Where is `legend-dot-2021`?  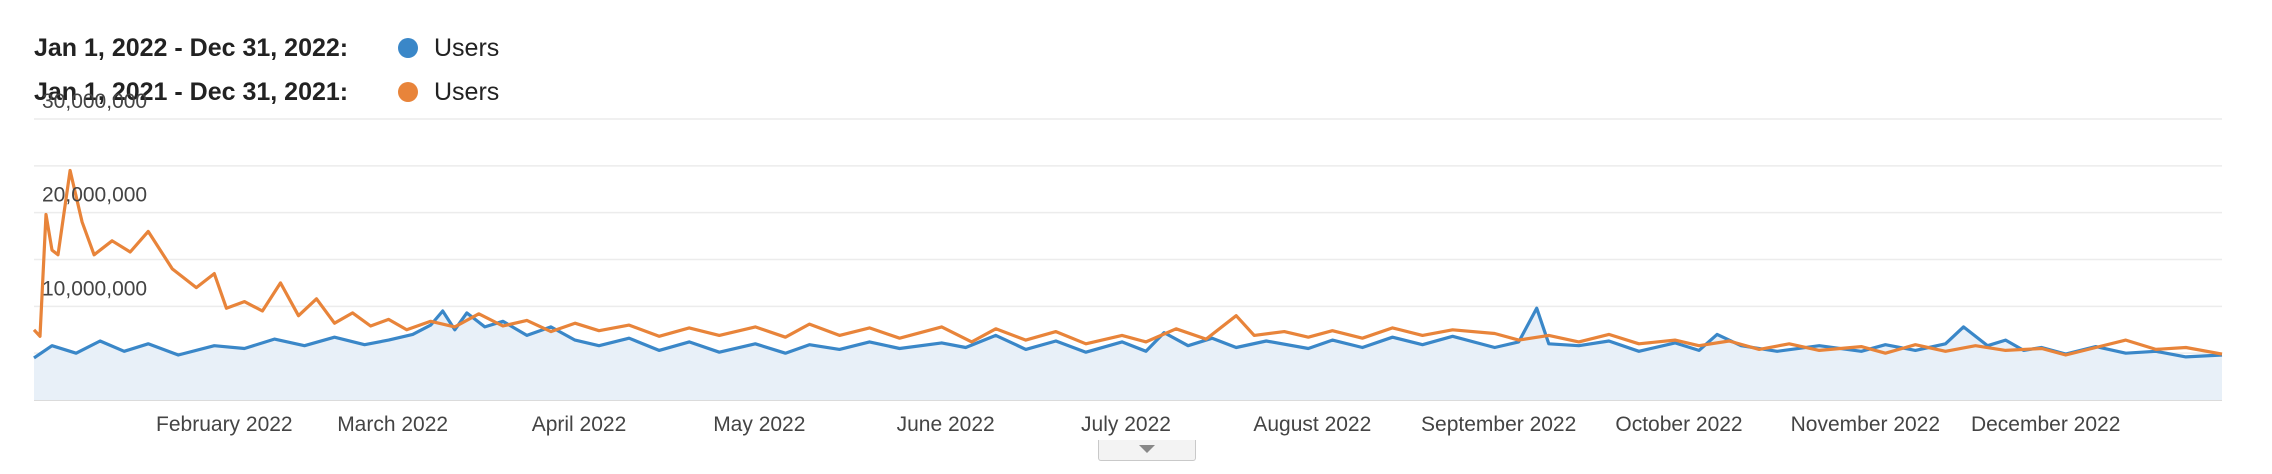 legend-dot-2021 is located at coordinates (408, 92).